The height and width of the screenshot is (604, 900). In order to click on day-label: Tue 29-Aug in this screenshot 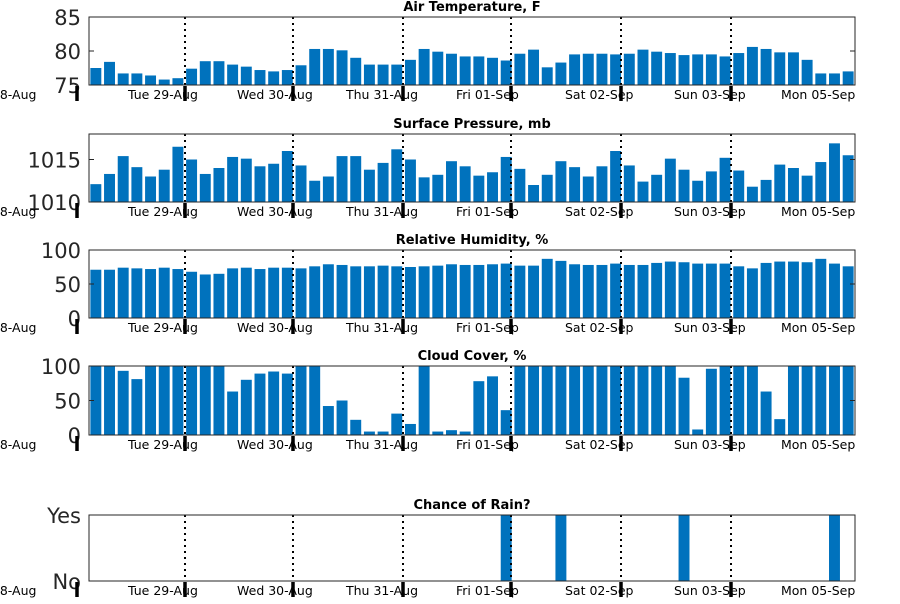, I will do `click(162, 211)`.